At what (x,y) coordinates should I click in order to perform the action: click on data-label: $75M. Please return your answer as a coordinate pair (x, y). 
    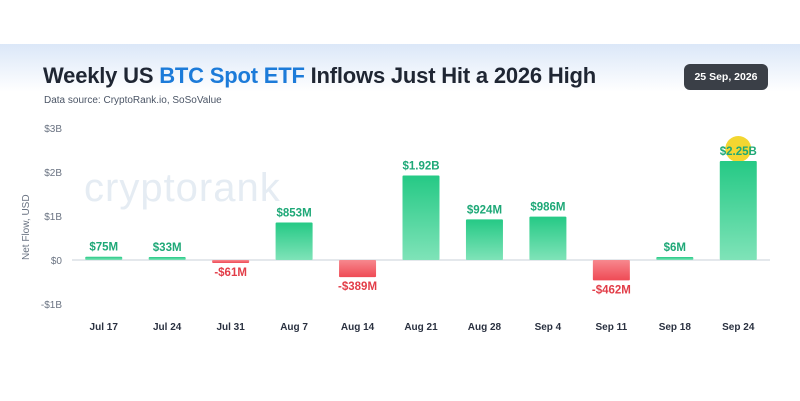
    Looking at the image, I should click on (103, 248).